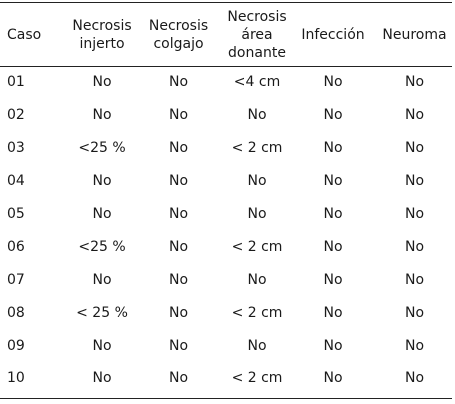 The height and width of the screenshot is (404, 455). Describe the element at coordinates (16, 82) in the screenshot. I see `cell-caso: 01` at that location.